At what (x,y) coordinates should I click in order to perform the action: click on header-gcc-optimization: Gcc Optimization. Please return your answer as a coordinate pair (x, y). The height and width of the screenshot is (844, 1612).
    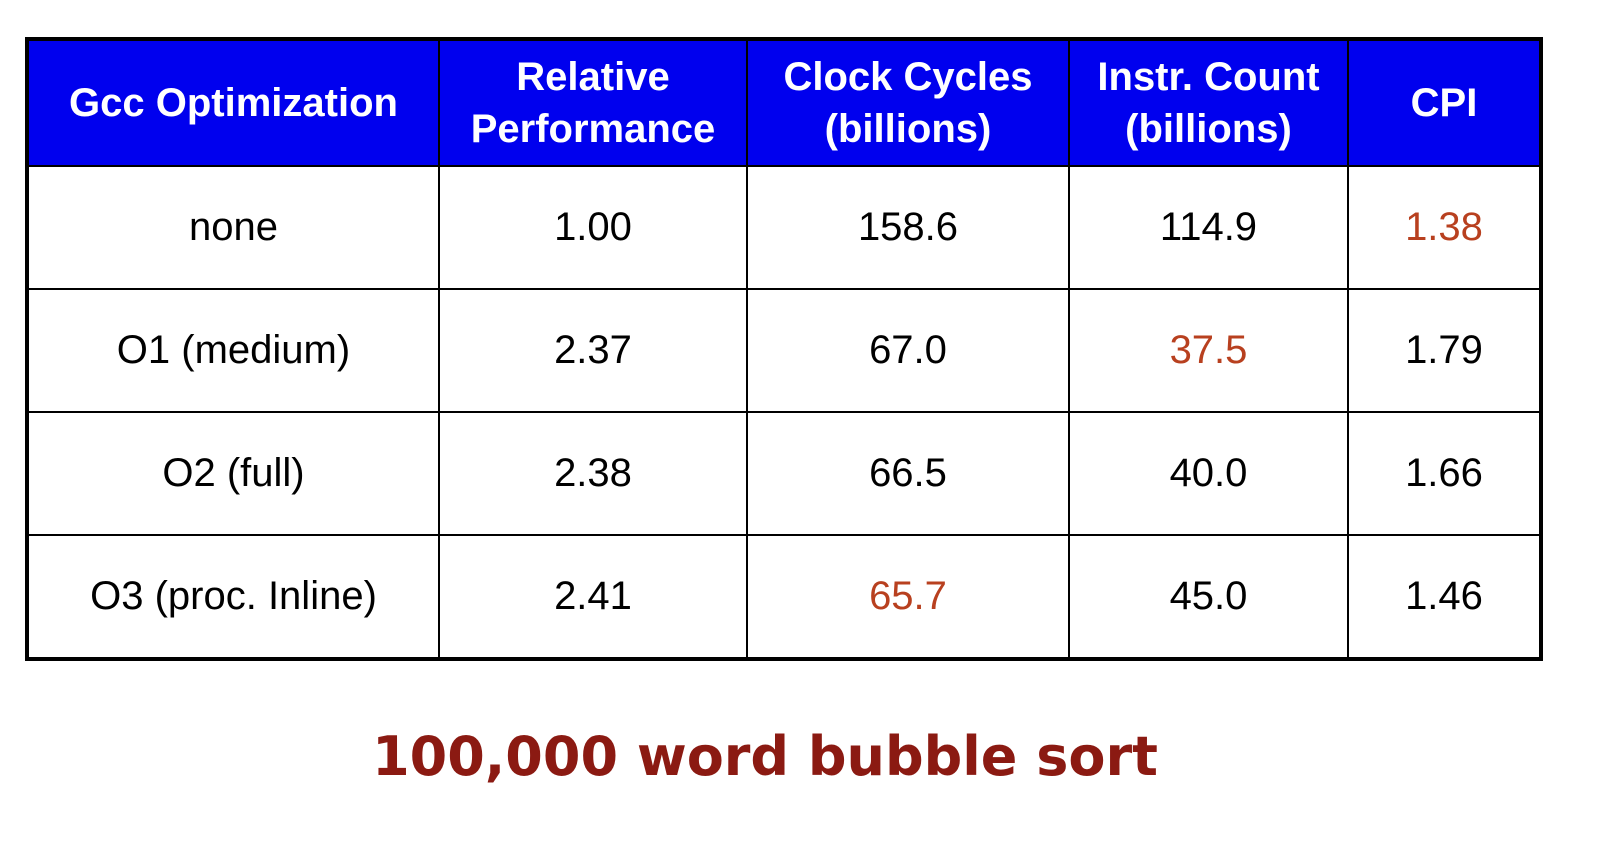
    Looking at the image, I should click on (233, 102).